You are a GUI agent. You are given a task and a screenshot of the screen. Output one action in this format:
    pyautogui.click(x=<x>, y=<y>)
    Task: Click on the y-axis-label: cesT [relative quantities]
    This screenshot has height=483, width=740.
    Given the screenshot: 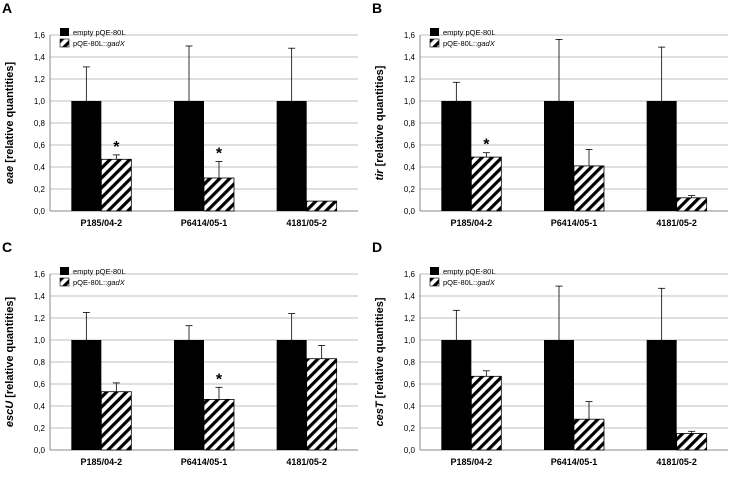 What is the action you would take?
    pyautogui.click(x=380, y=361)
    